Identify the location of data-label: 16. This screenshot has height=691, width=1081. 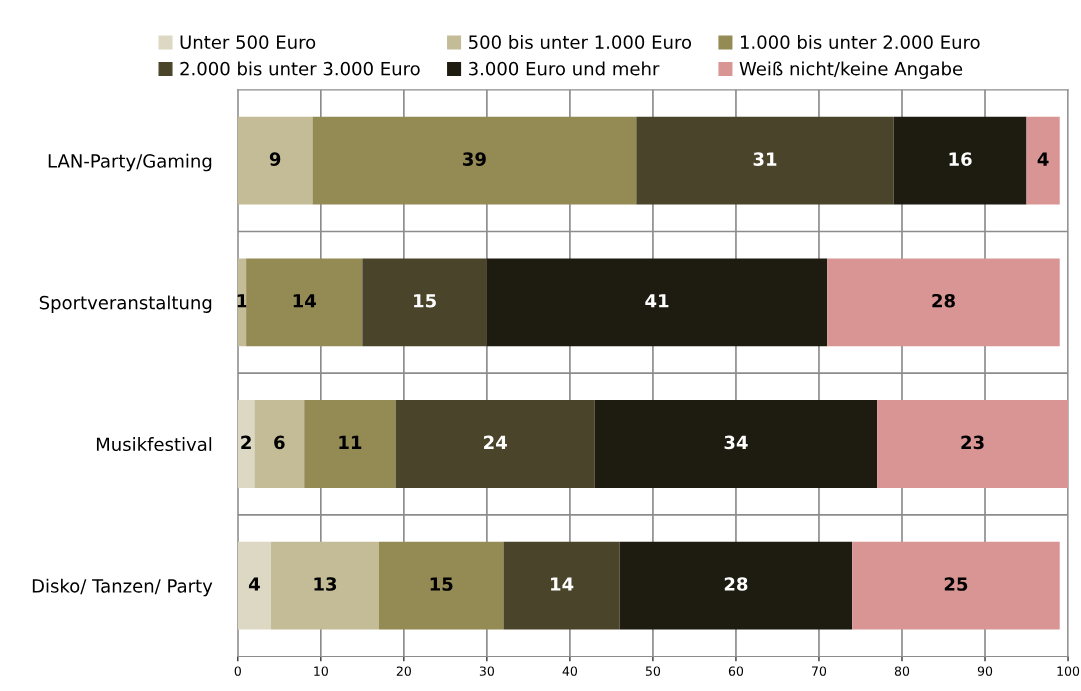
(960, 159).